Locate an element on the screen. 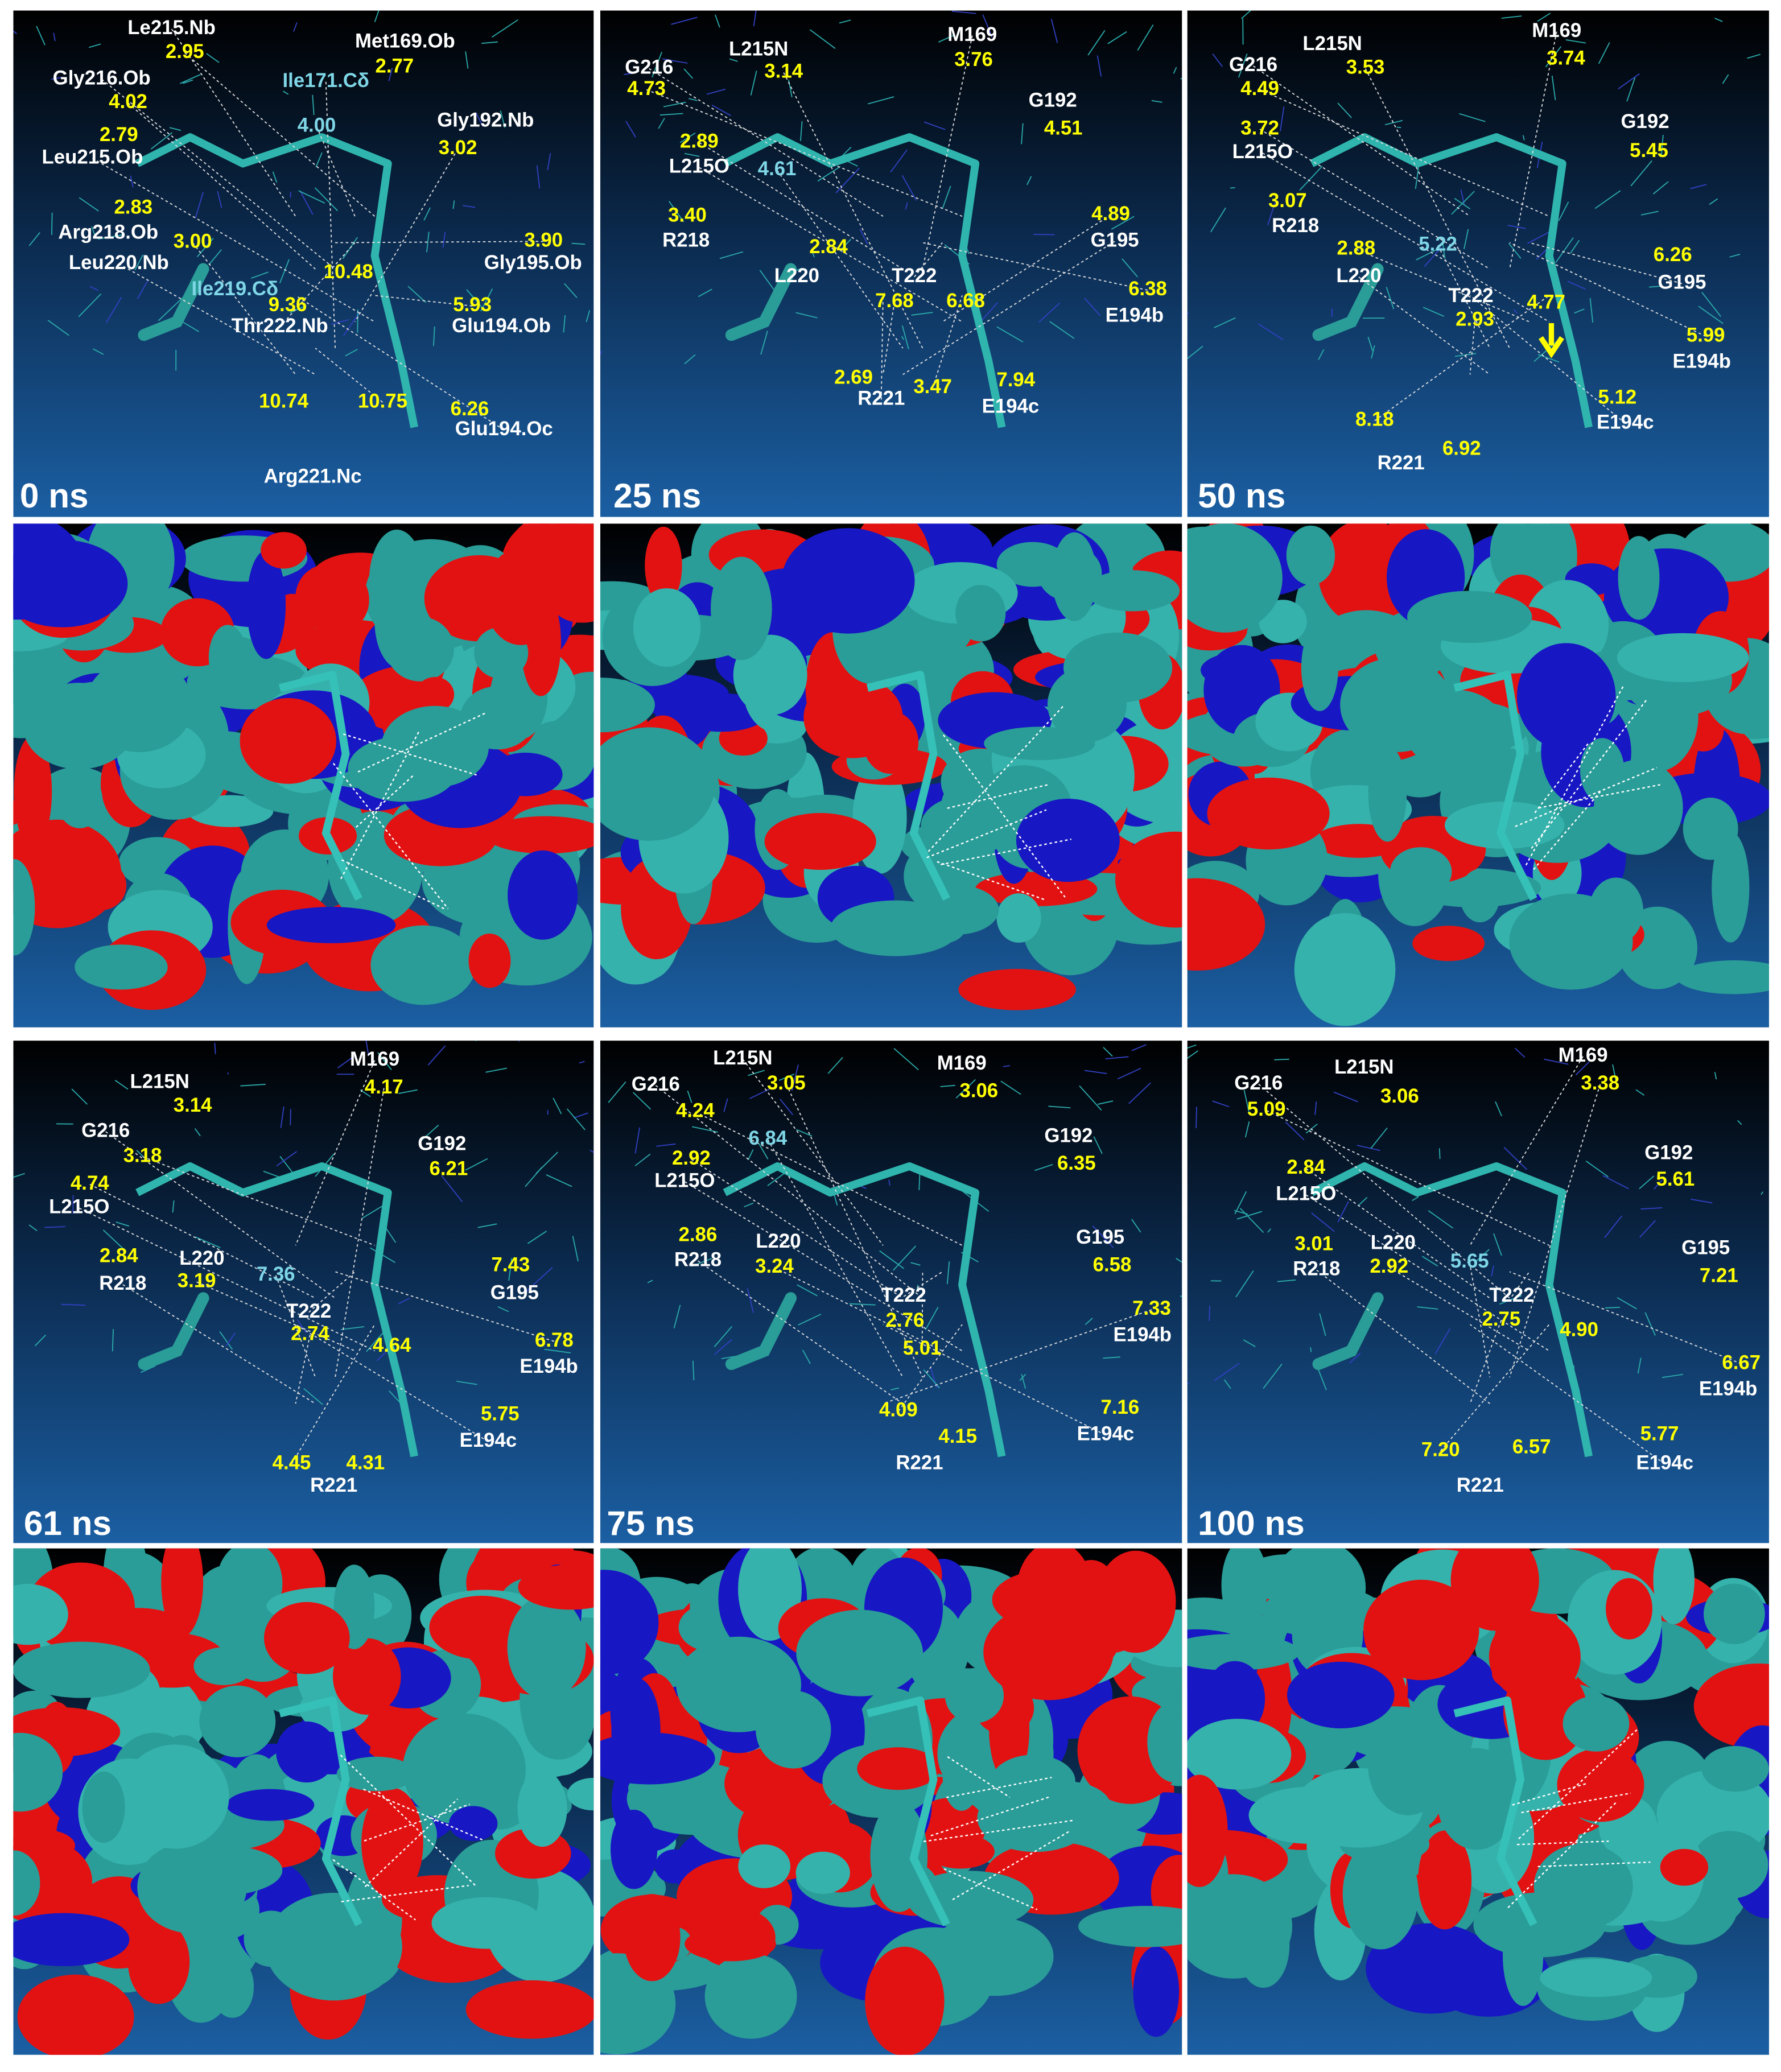 The width and height of the screenshot is (1781, 2072). distance-label: 2.86 is located at coordinates (699, 1234).